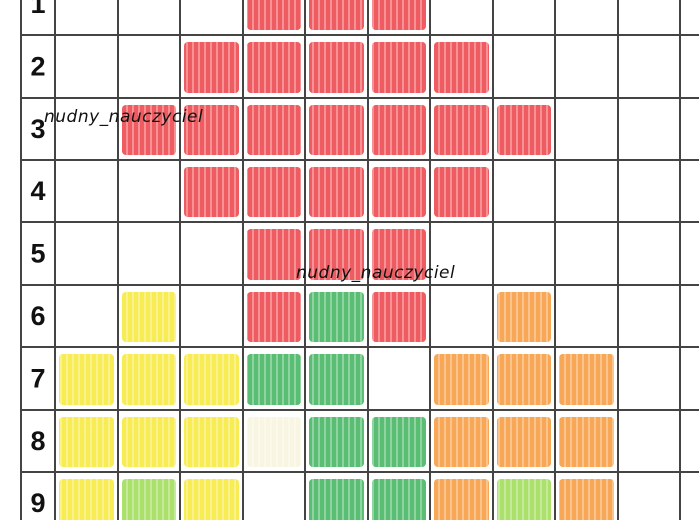 This screenshot has width=699, height=520. Describe the element at coordinates (37, 316) in the screenshot. I see `row-label: 6` at that location.